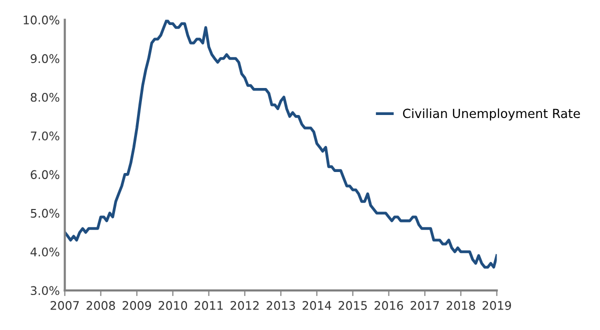  I want to click on x-tick-label: 2010, so click(173, 305).